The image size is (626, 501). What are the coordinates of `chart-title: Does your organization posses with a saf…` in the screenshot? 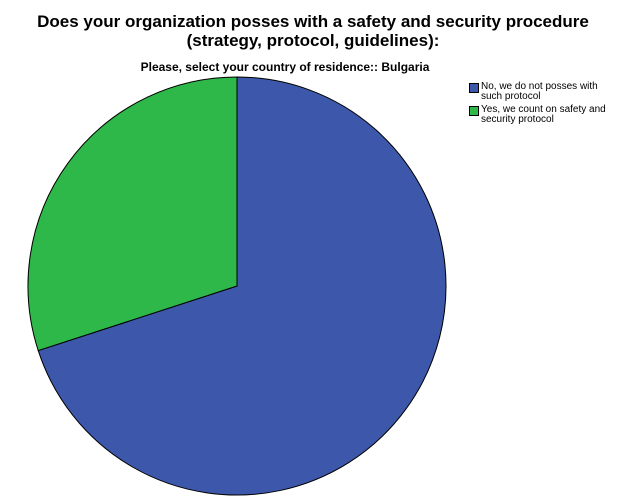 It's located at (313, 31).